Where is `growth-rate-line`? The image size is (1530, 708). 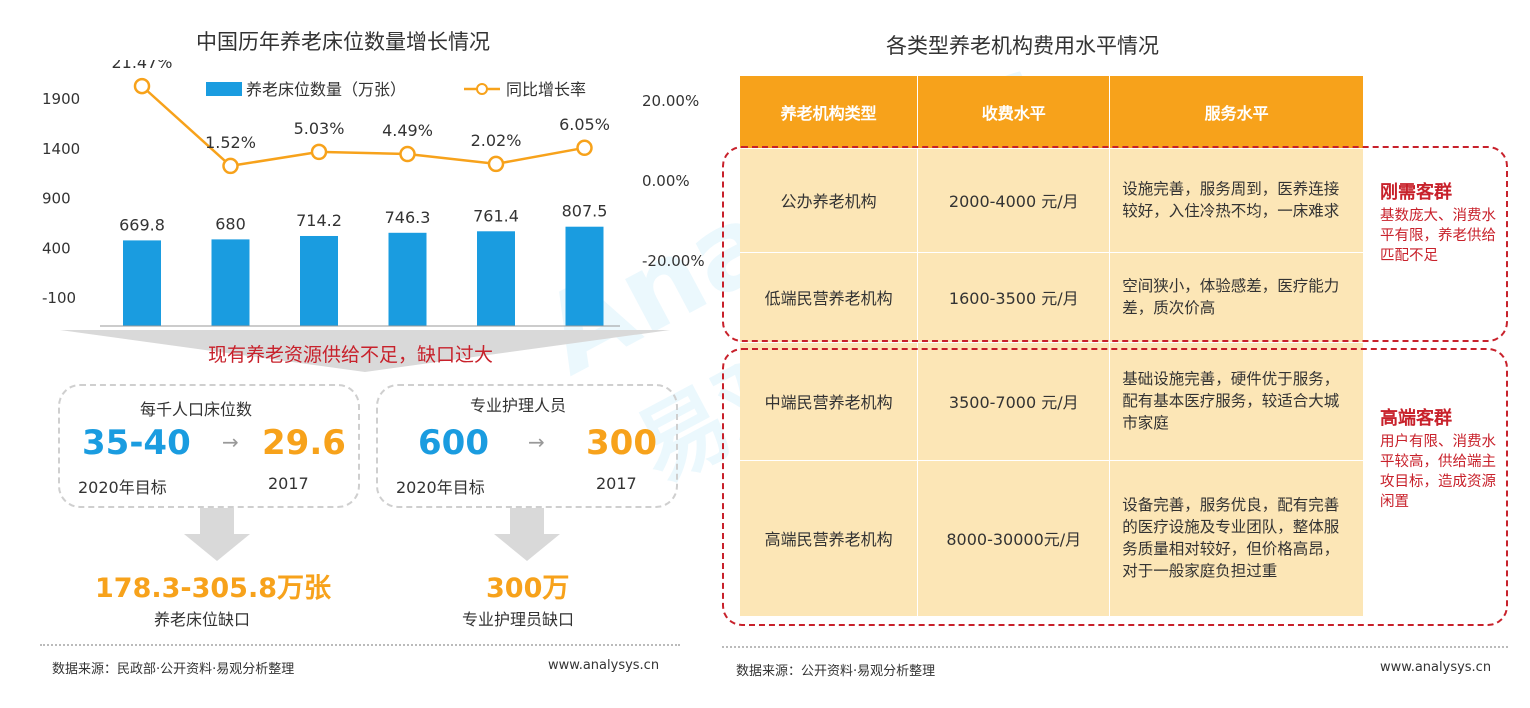 growth-rate-line is located at coordinates (363, 126).